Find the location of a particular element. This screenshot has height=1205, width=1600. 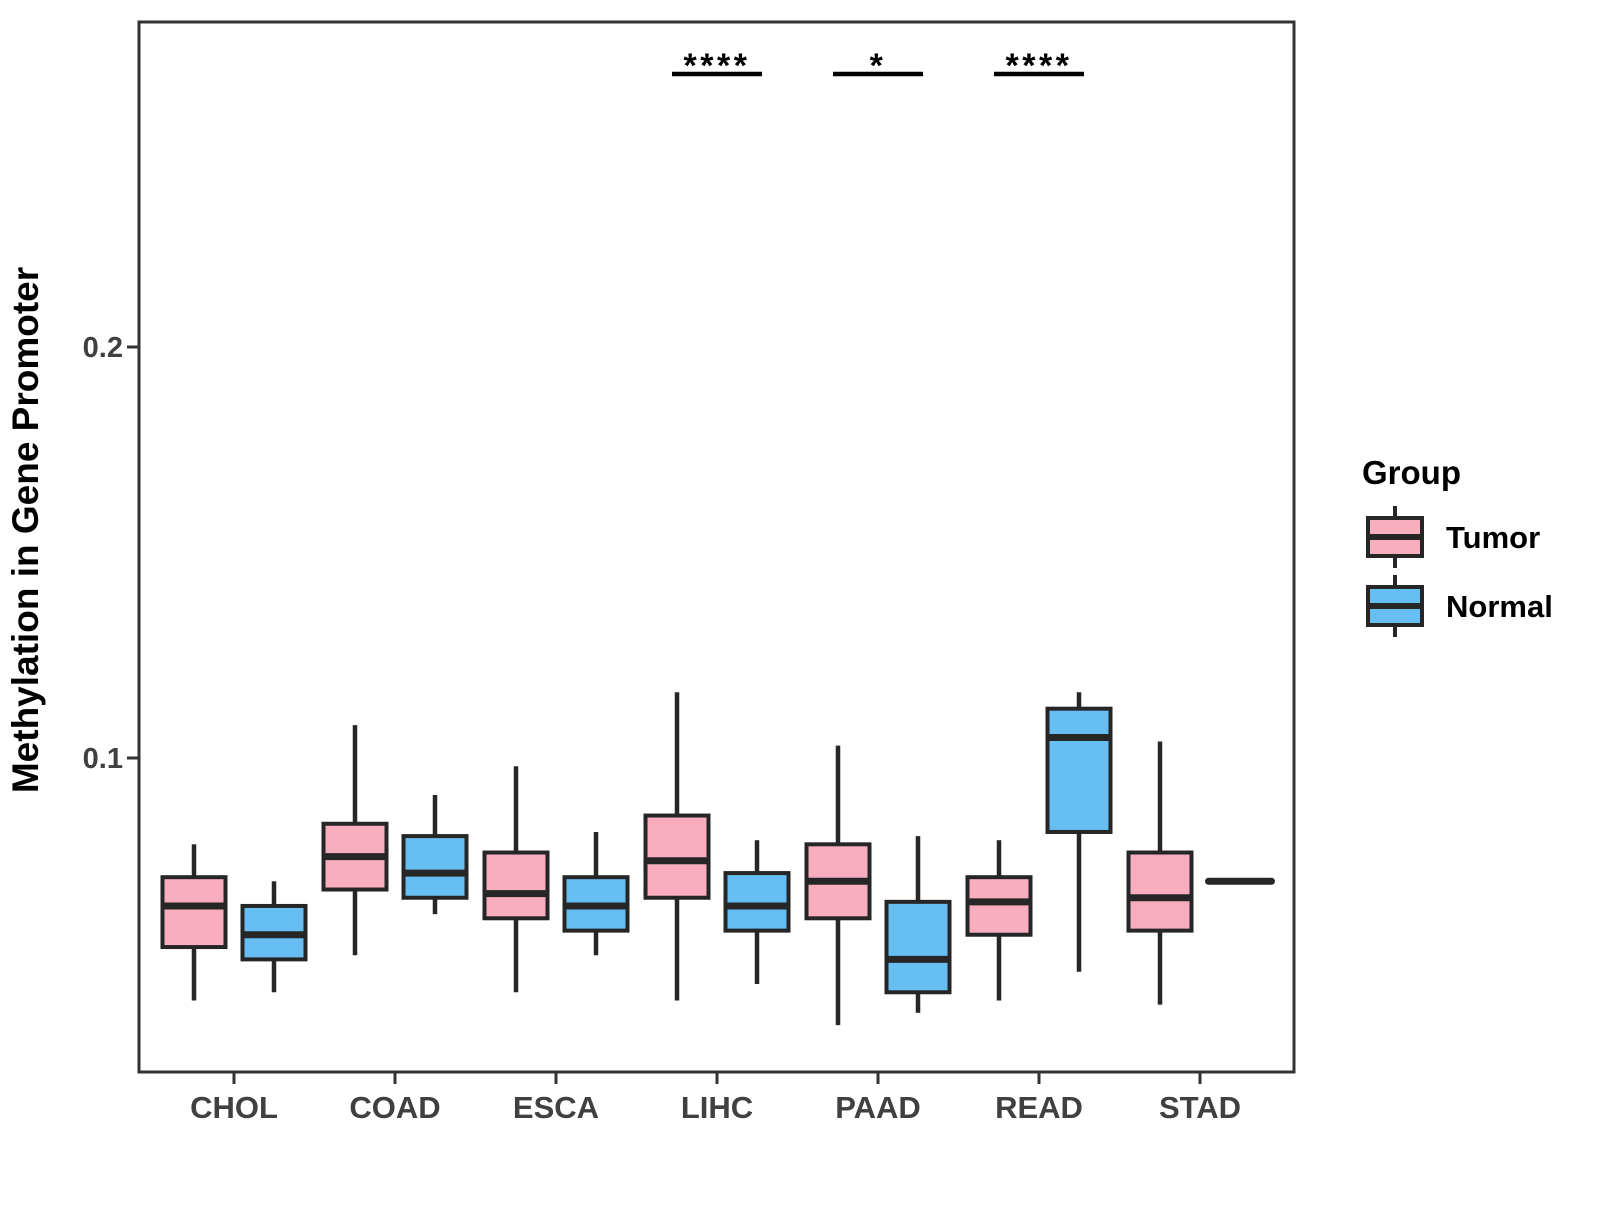

legend-items: Tumor Normal is located at coordinates (1459, 571).